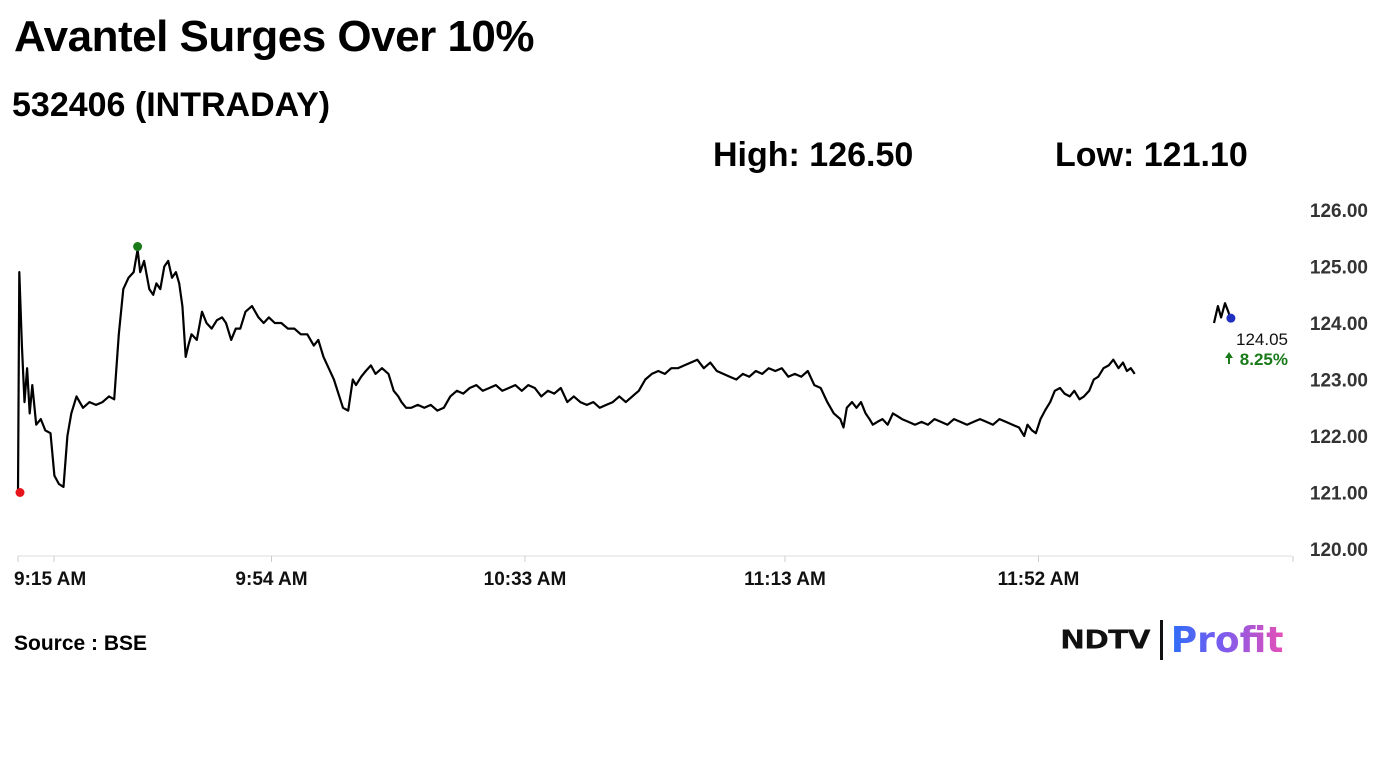  What do you see at coordinates (525, 579) in the screenshot?
I see `x-tick-label: 10:33 AM` at bounding box center [525, 579].